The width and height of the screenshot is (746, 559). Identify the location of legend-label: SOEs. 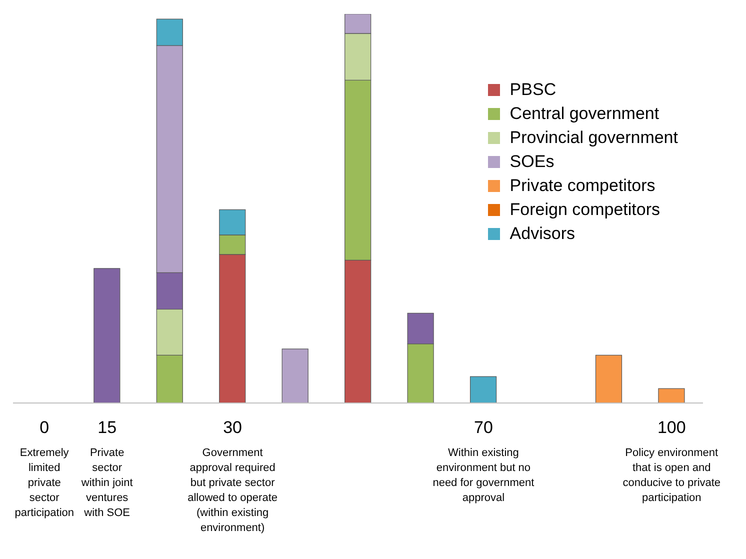
(532, 162).